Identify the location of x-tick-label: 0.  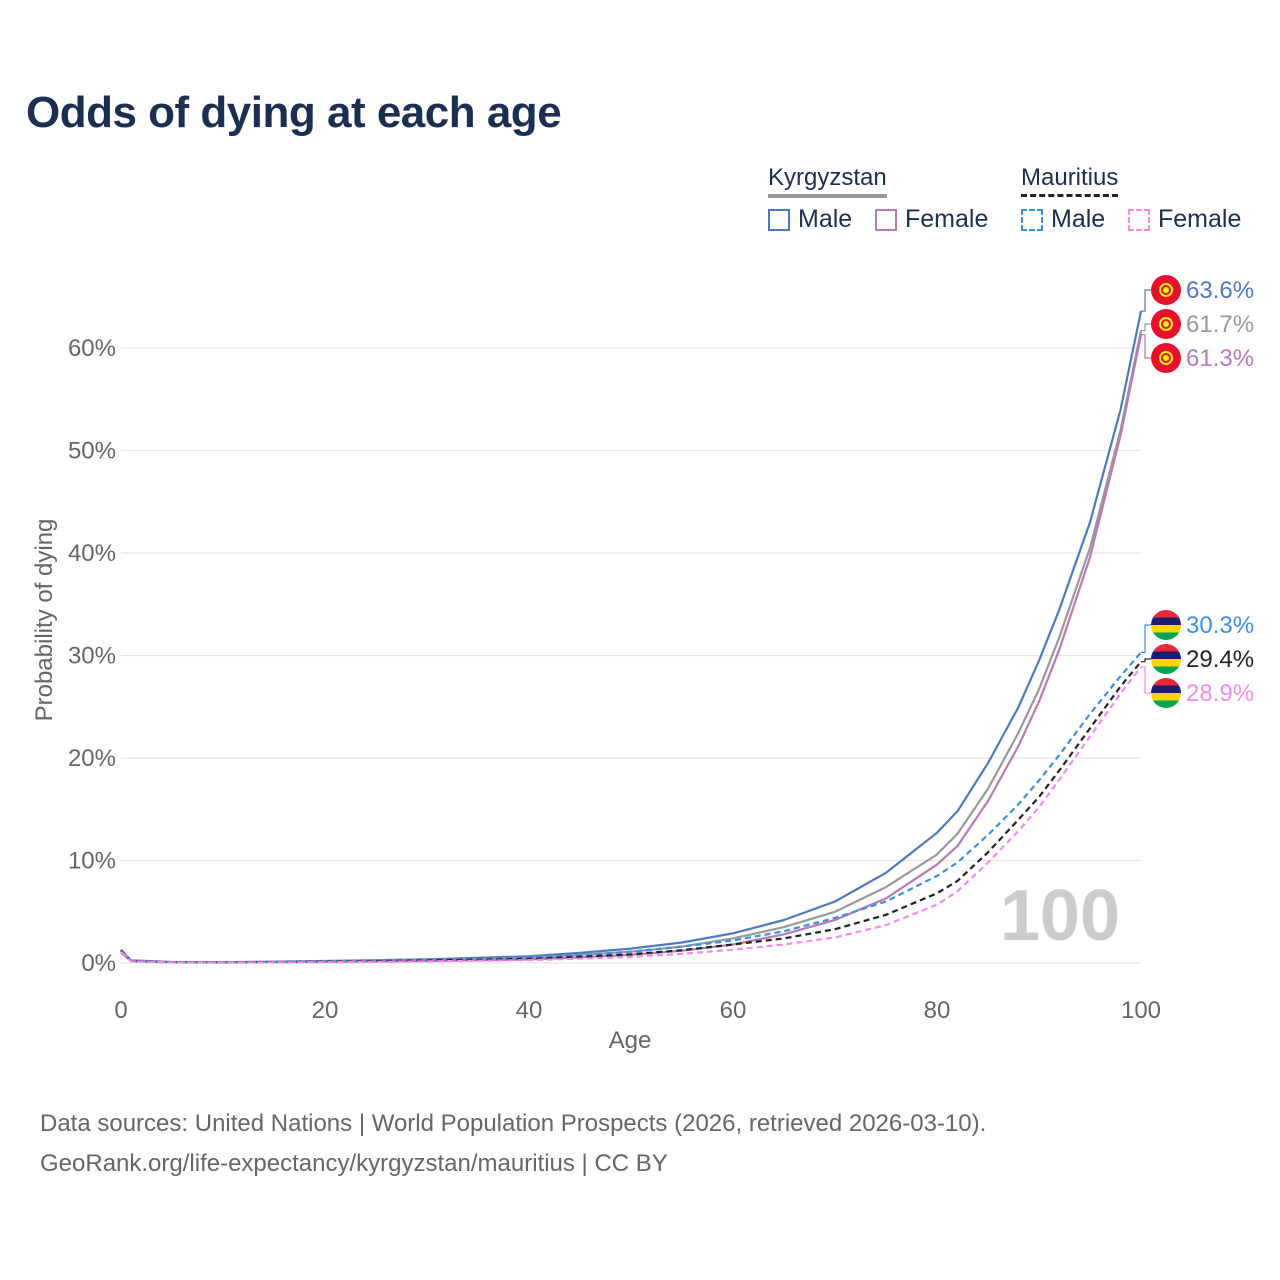
(120, 1010).